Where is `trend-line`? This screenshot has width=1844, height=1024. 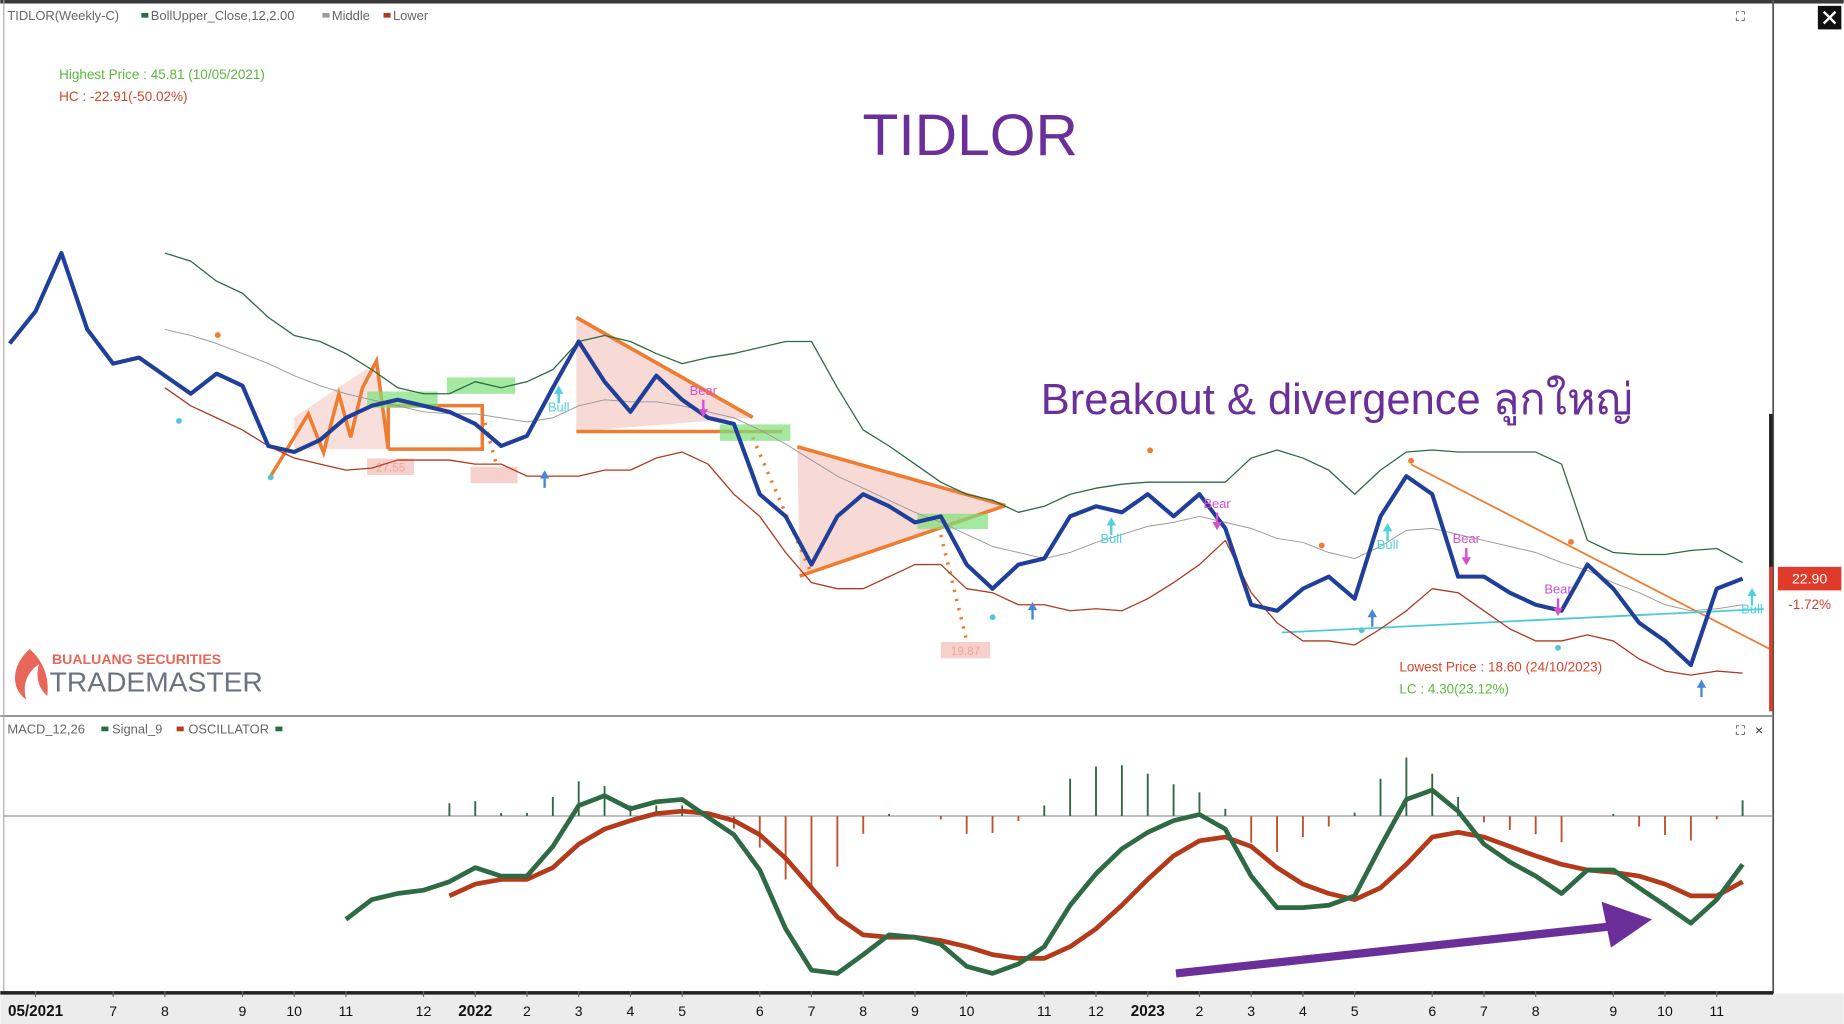 trend-line is located at coordinates (1590, 556).